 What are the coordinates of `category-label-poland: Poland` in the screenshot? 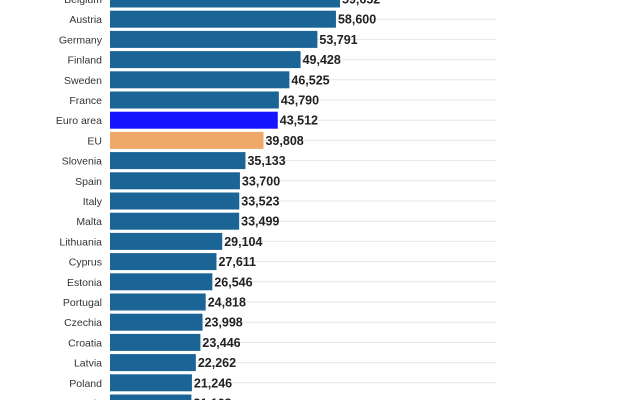 It's located at (85, 384).